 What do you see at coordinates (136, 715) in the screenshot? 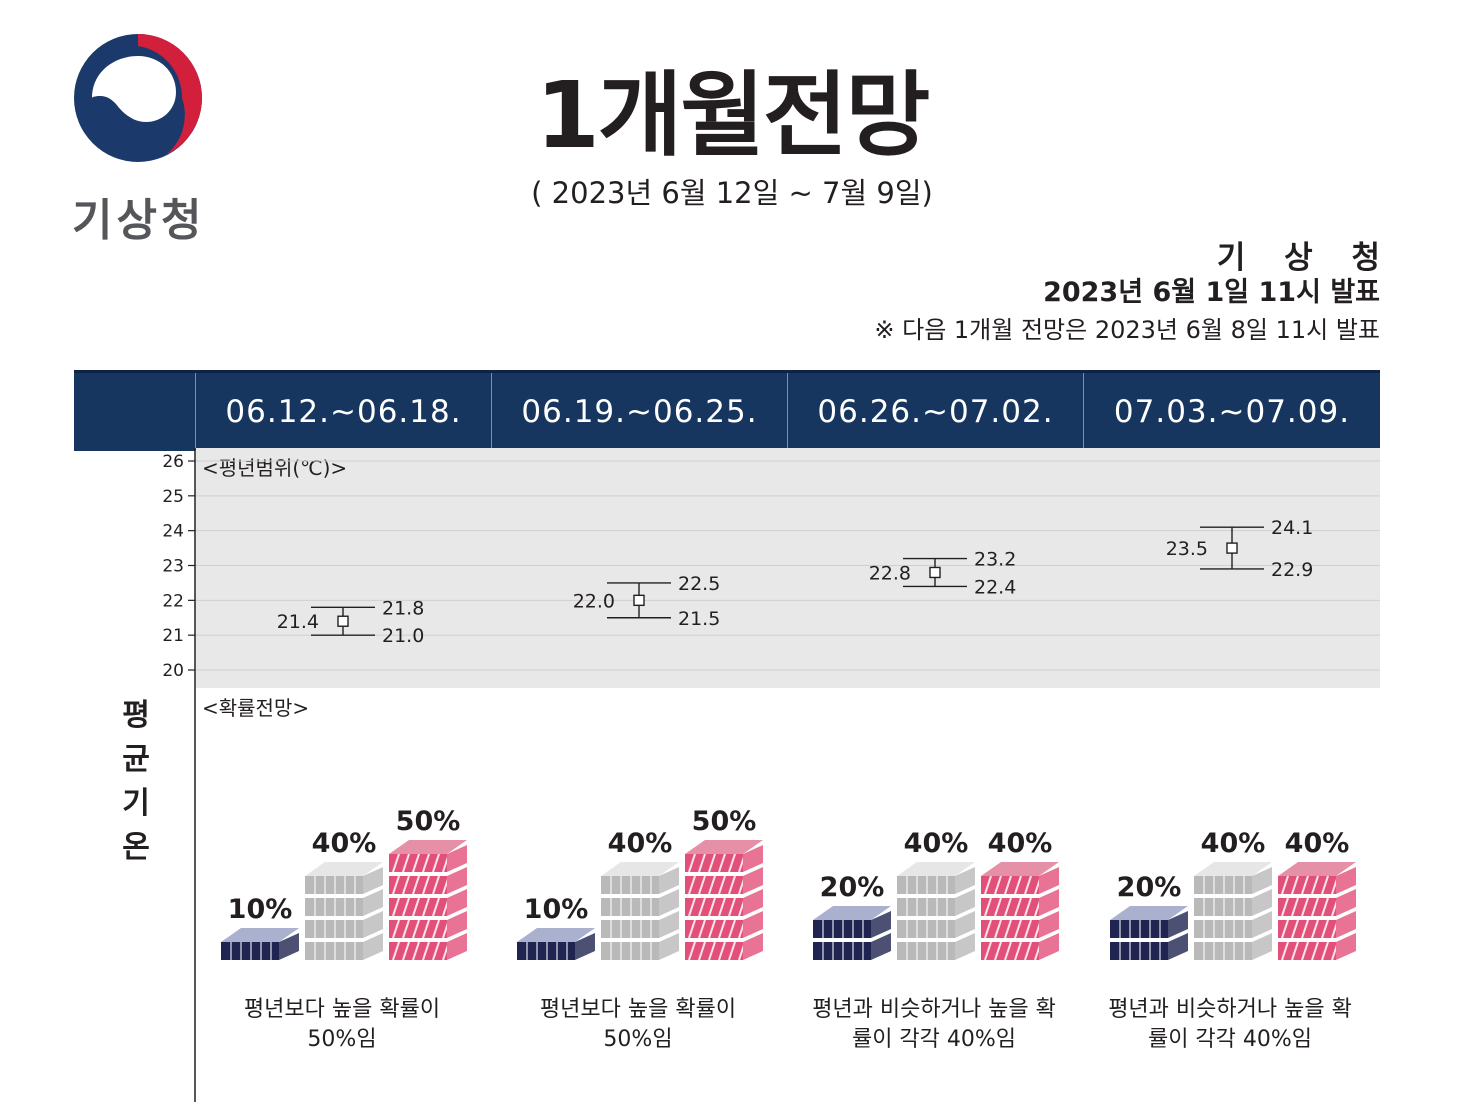
I see `side-label-char: 평` at bounding box center [136, 715].